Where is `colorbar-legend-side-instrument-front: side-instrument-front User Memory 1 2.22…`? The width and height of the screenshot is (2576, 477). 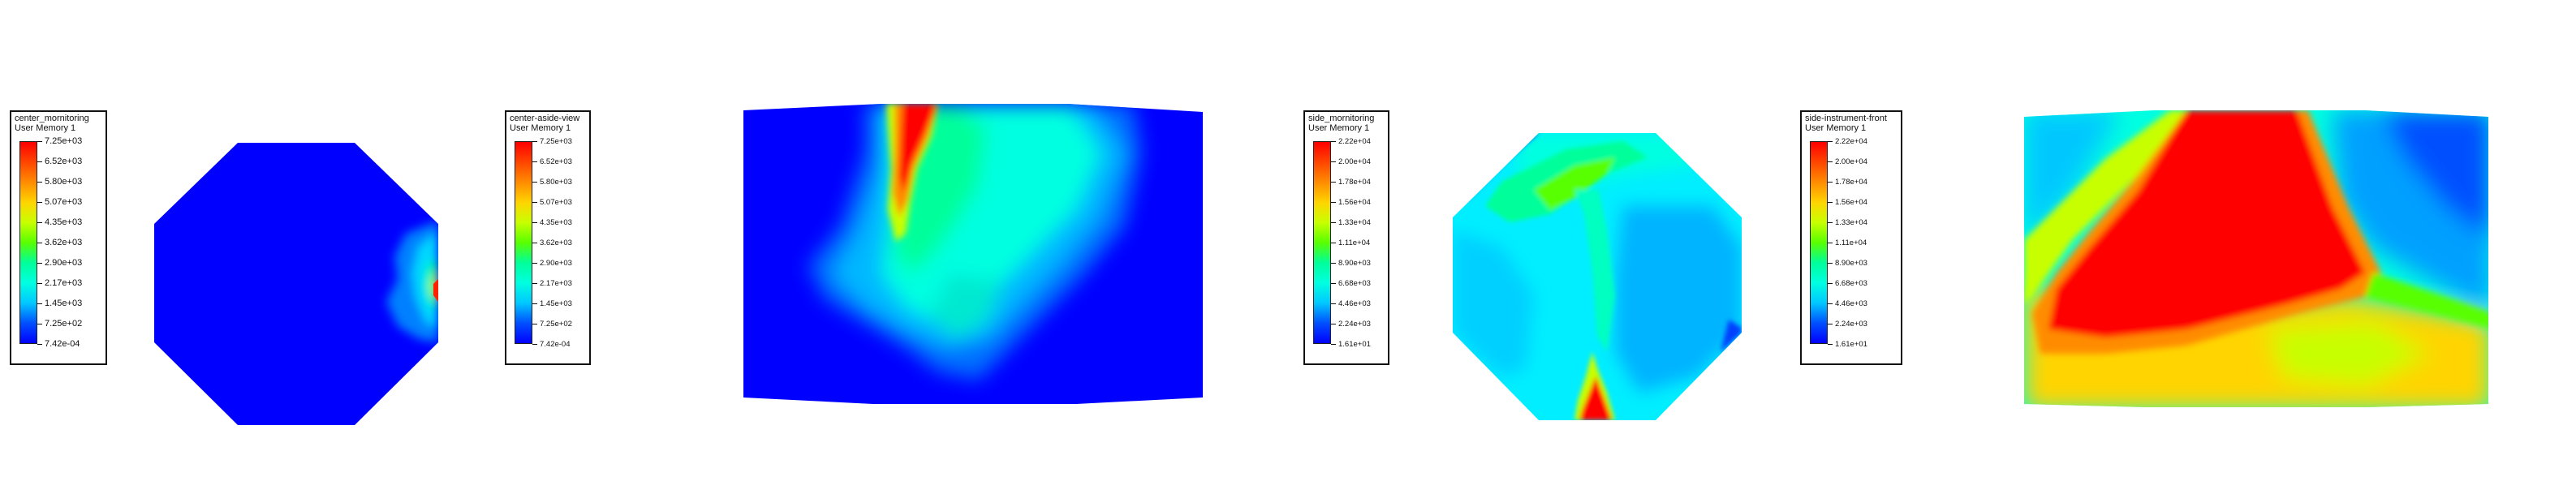
colorbar-legend-side-instrument-front: side-instrument-front User Memory 1 2.22… is located at coordinates (1851, 237).